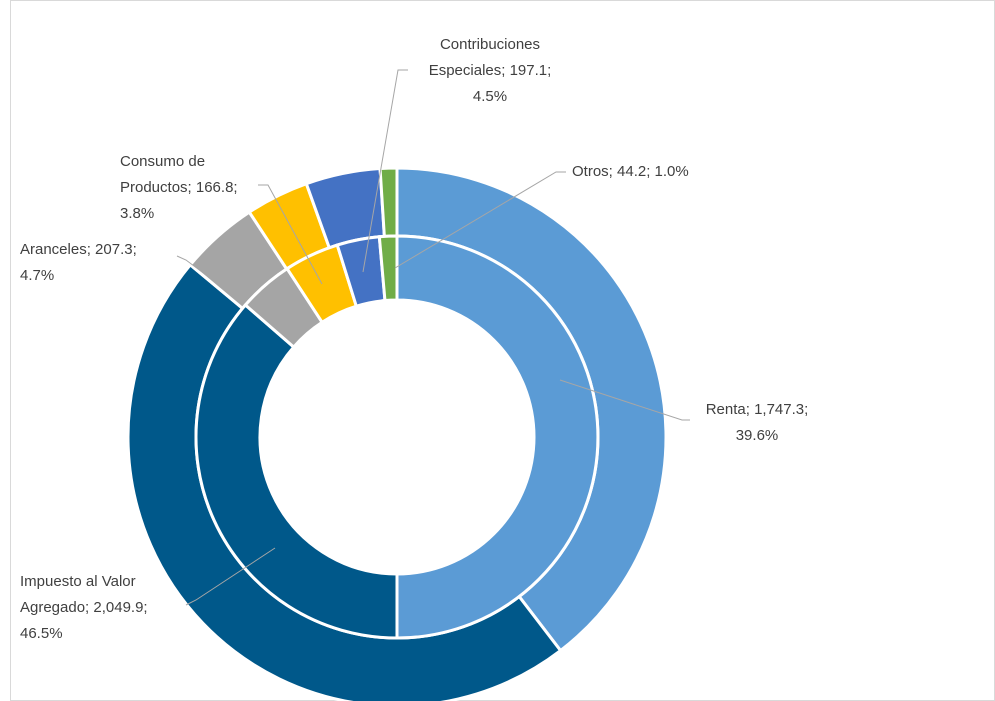  What do you see at coordinates (490, 70) in the screenshot?
I see `data-label: Especiales; 197.1;` at bounding box center [490, 70].